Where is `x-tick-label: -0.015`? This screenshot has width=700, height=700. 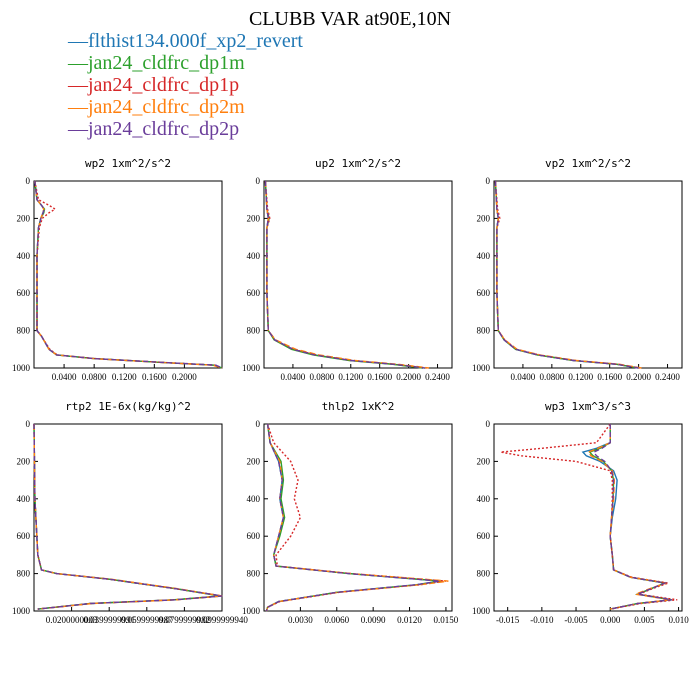 x-tick-label: -0.015 is located at coordinates (508, 620).